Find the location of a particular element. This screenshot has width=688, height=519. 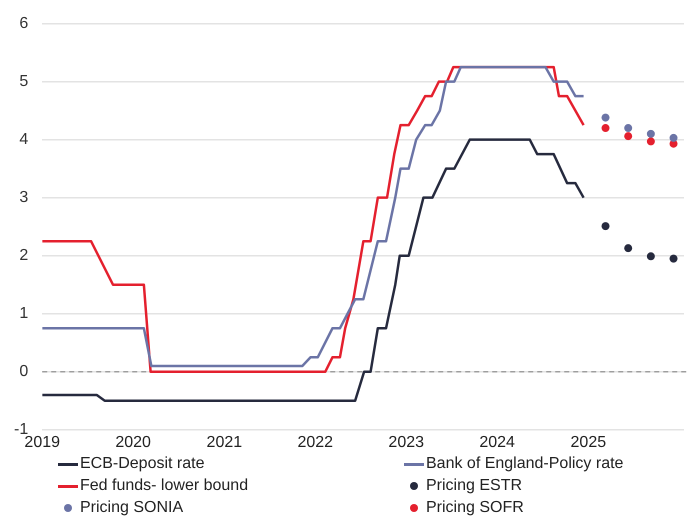

legend-label: Pricing SOFR is located at coordinates (475, 507).